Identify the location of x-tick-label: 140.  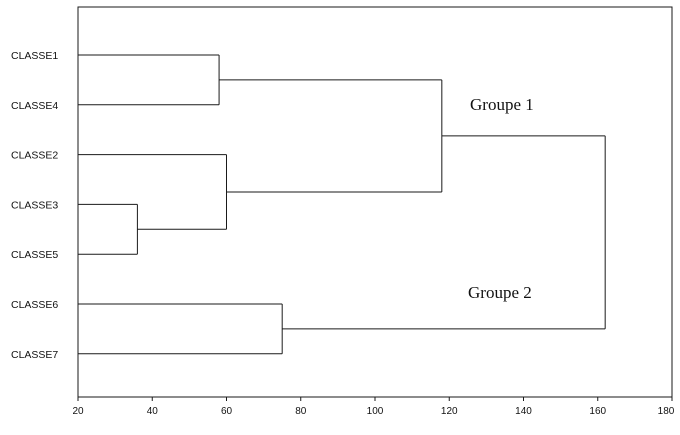
(523, 411).